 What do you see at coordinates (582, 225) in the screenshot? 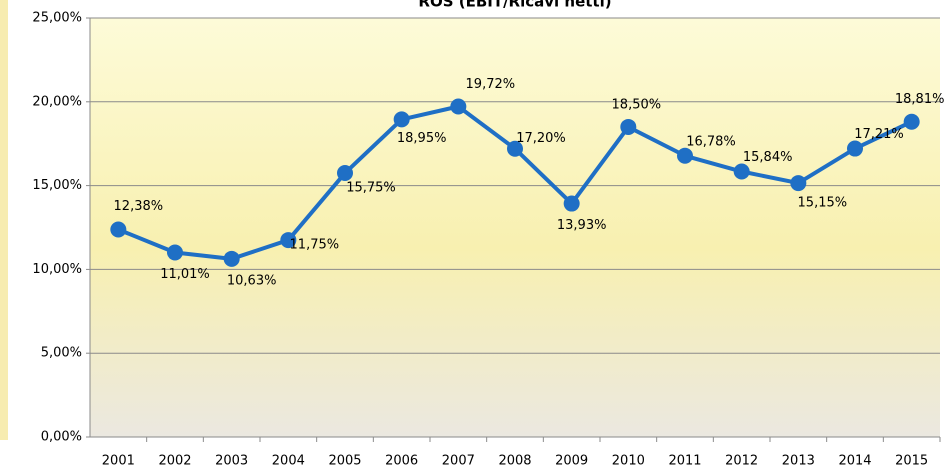
I see `data-label: 13,93%` at bounding box center [582, 225].